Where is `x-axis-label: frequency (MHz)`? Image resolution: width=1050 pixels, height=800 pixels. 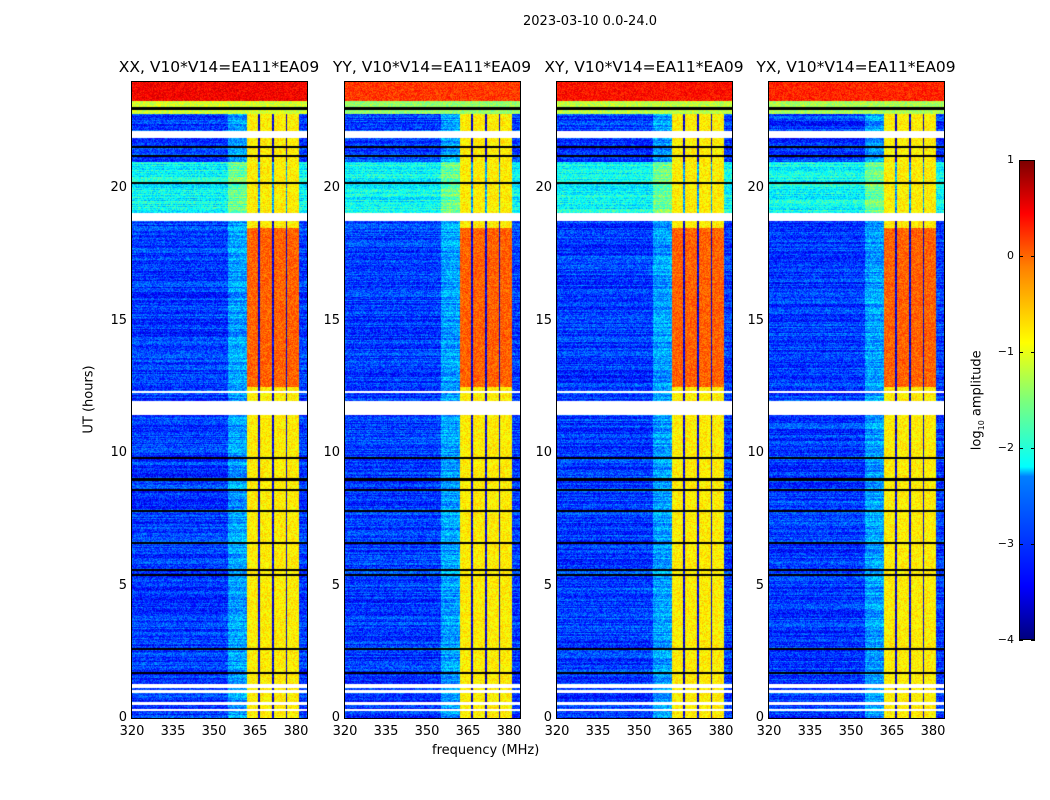 x-axis-label: frequency (MHz) is located at coordinates (486, 750).